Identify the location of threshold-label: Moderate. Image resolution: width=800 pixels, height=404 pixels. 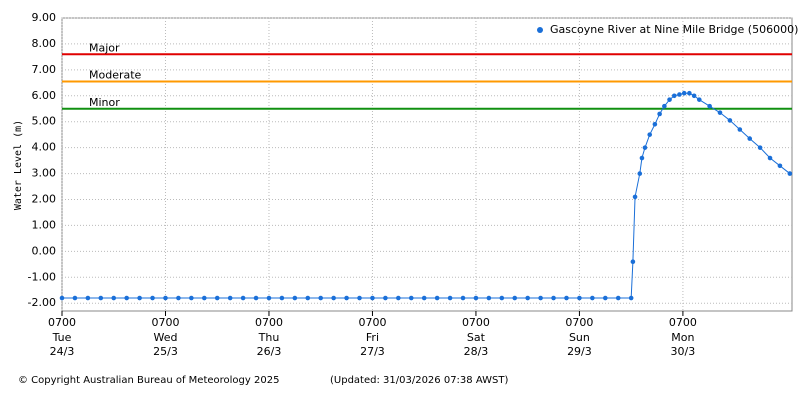
(115, 75).